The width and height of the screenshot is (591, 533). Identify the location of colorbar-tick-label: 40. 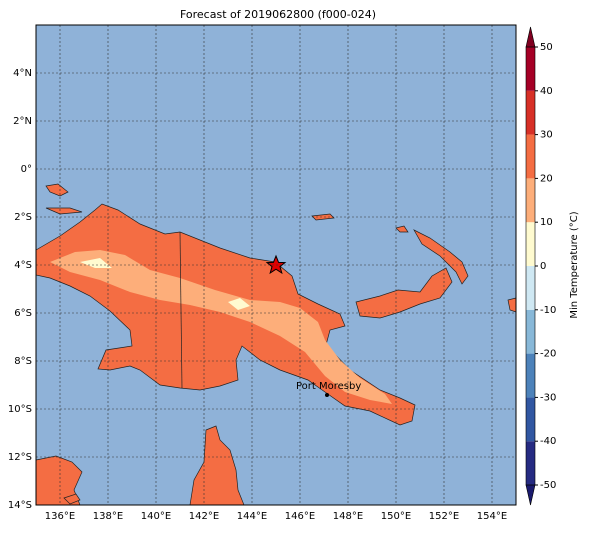
(546, 91).